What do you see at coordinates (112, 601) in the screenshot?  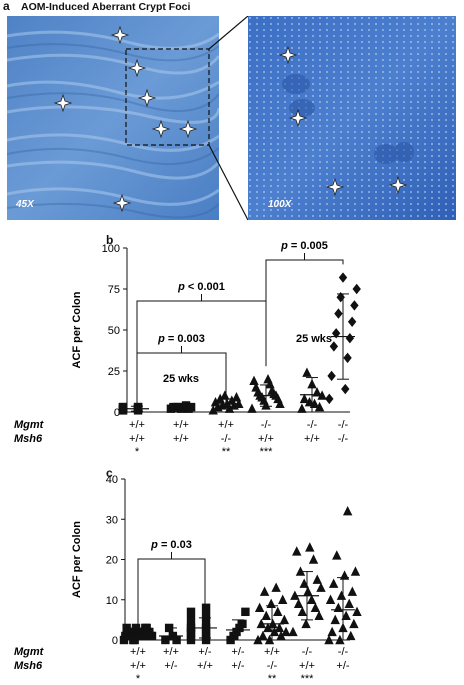 I see `y-tick-label: 10` at bounding box center [112, 601].